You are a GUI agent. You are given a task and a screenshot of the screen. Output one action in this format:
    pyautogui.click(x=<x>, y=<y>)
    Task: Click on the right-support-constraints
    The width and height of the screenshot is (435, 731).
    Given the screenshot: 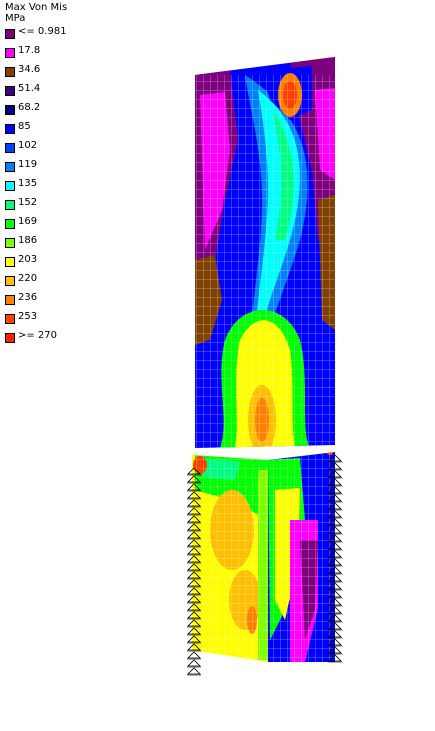 What is the action you would take?
    pyautogui.click(x=335, y=558)
    